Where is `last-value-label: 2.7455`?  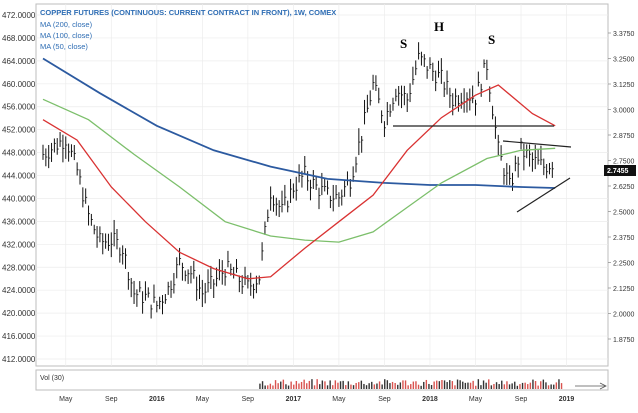
last-value-label: 2.7455 is located at coordinates (618, 171).